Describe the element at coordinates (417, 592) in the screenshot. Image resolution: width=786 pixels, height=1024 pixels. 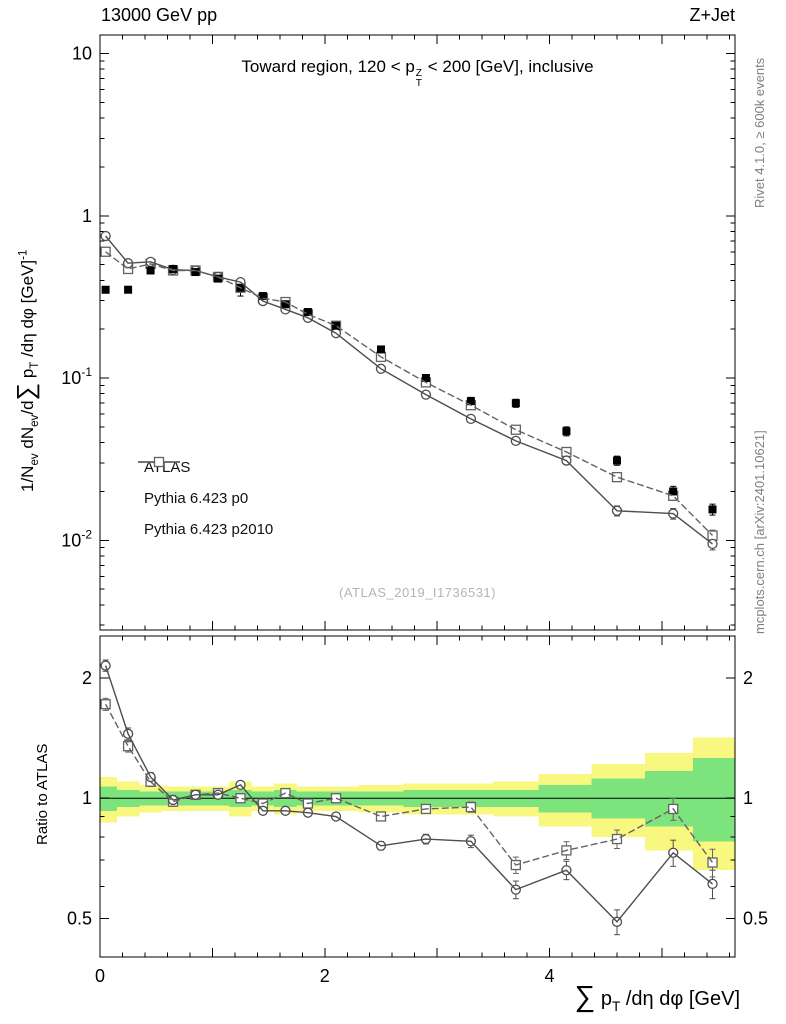
I see `analysis-watermark: (ATLAS_2019_I1736531)` at that location.